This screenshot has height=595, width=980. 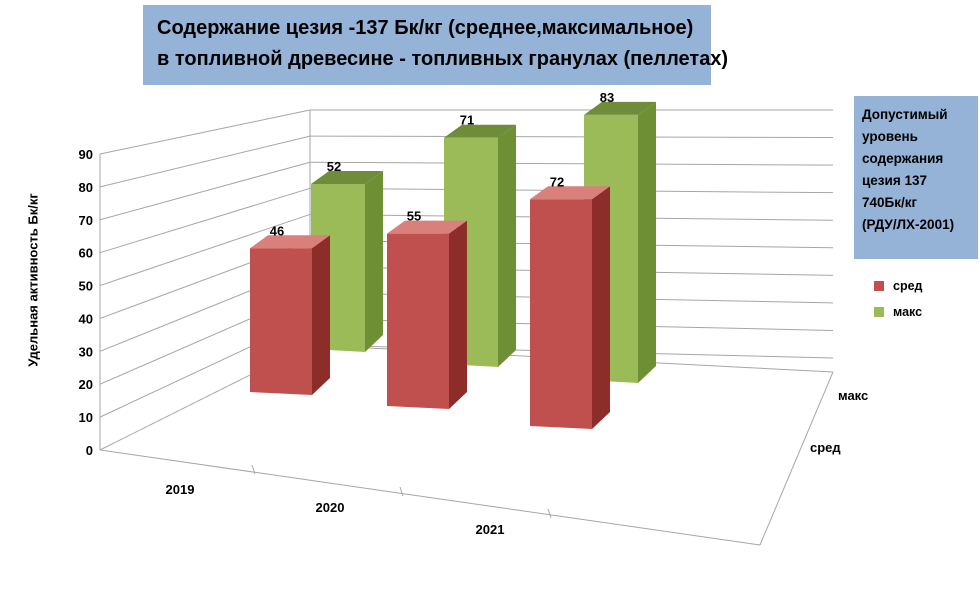 I want to click on note-line-3: содержания, so click(x=903, y=158).